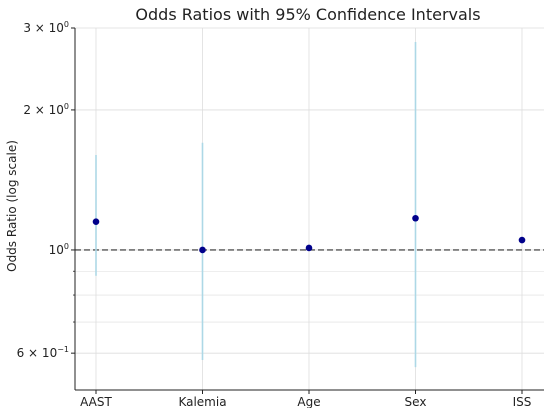  Describe the element at coordinates (309, 234) in the screenshot. I see `data-points` at that location.